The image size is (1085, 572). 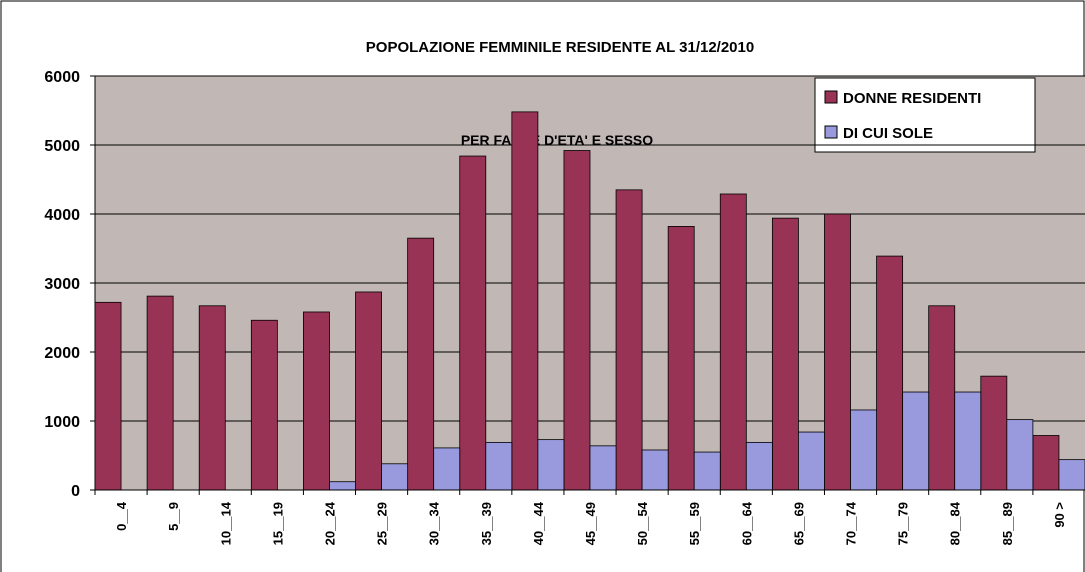 I want to click on x-tick-label: 35__39, so click(x=486, y=523).